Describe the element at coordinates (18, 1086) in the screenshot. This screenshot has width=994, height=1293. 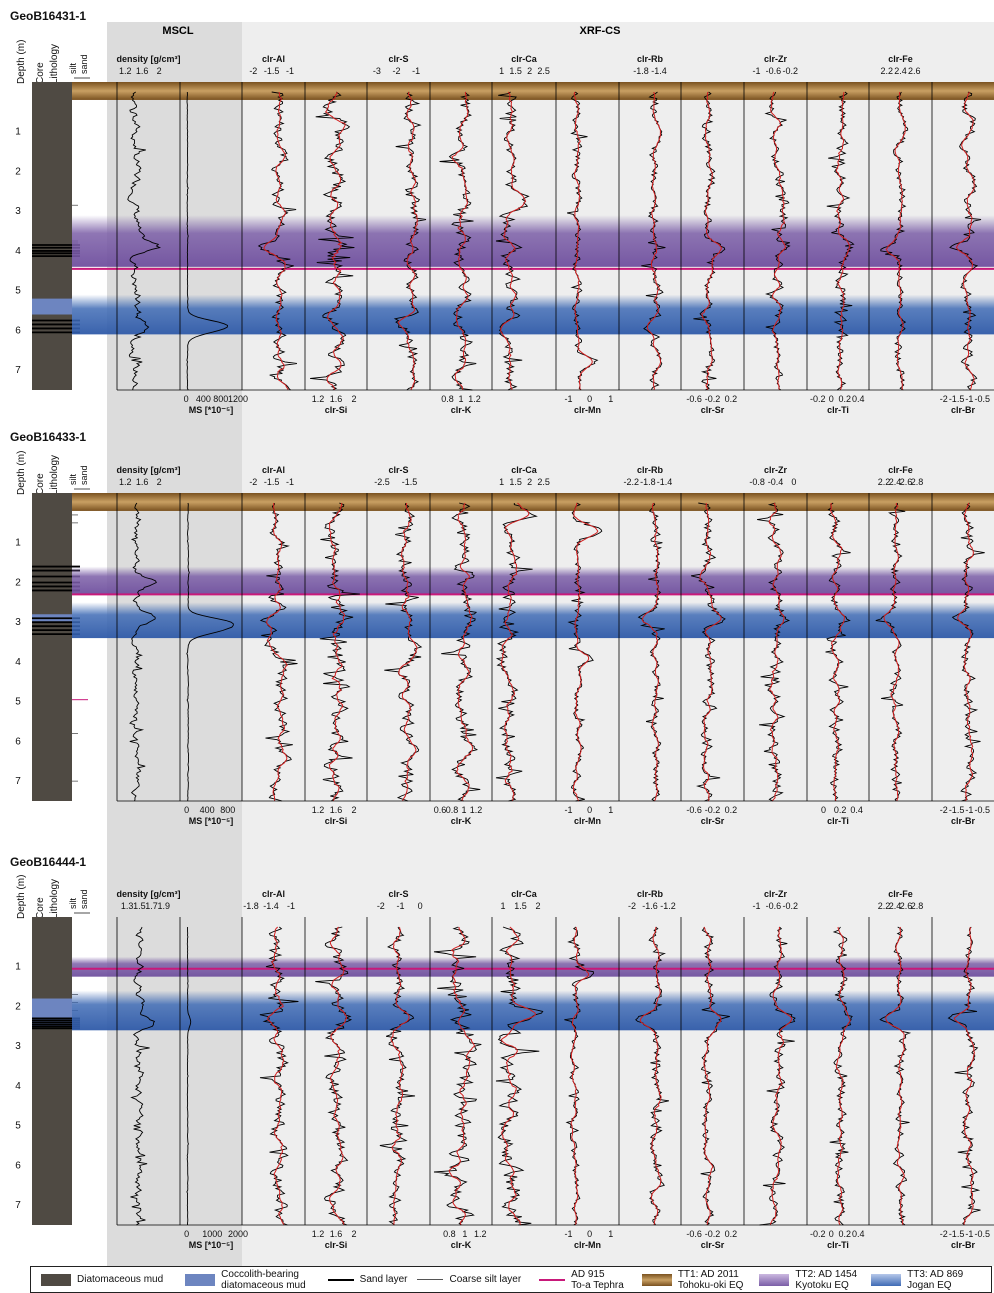
I see `depth-tick-label: 4` at that location.